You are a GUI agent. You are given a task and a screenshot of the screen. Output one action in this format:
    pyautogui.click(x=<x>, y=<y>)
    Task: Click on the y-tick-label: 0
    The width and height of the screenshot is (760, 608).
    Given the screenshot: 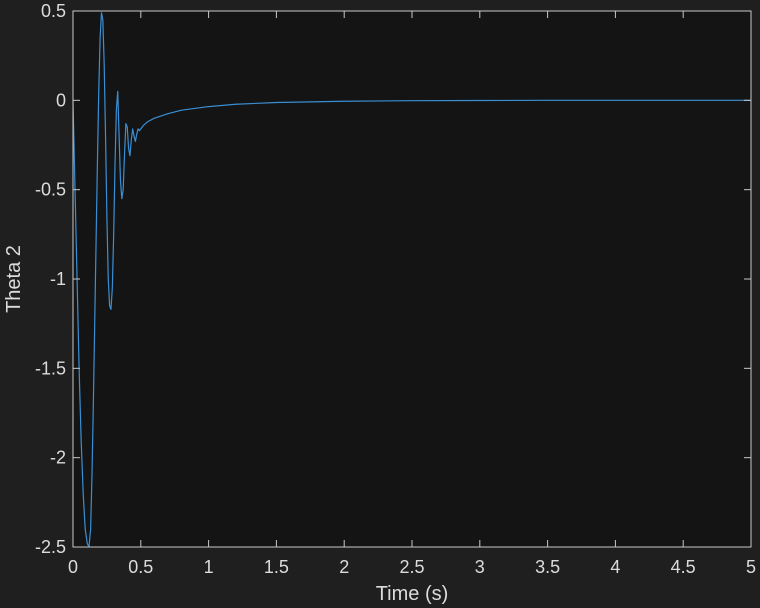 What is the action you would take?
    pyautogui.click(x=61, y=100)
    